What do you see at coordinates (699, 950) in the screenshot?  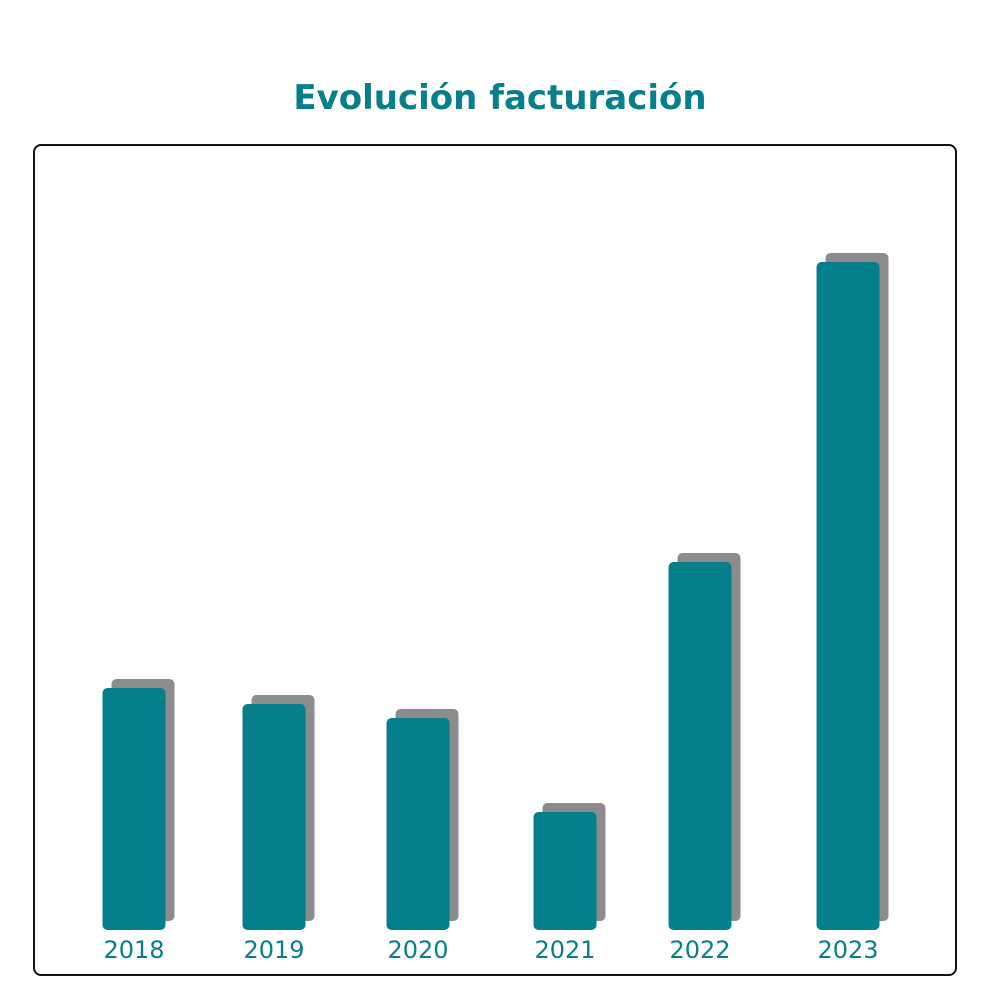 I see `x-tick-label-2022: 2022` at bounding box center [699, 950].